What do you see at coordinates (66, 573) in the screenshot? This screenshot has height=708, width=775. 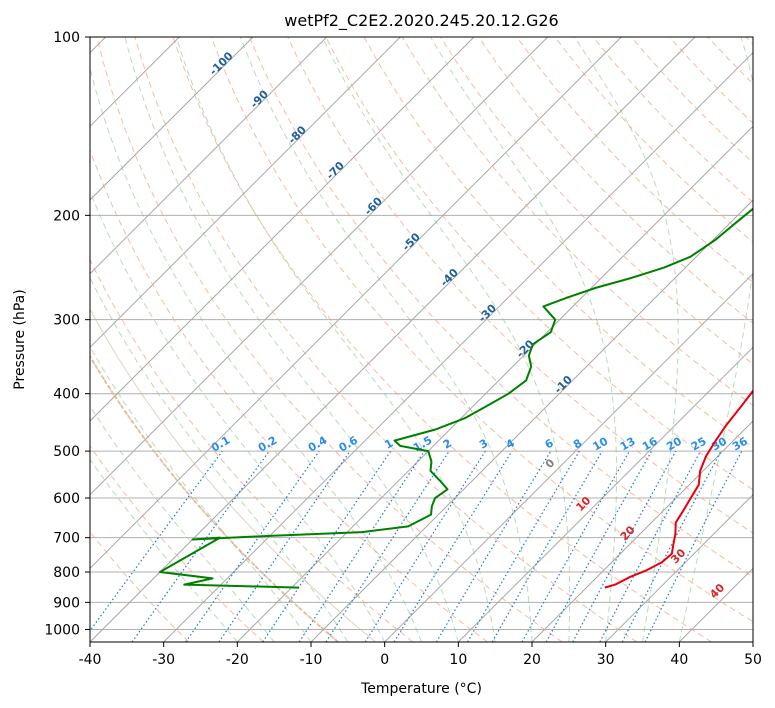 I see `y-tick-label: 800` at bounding box center [66, 573].